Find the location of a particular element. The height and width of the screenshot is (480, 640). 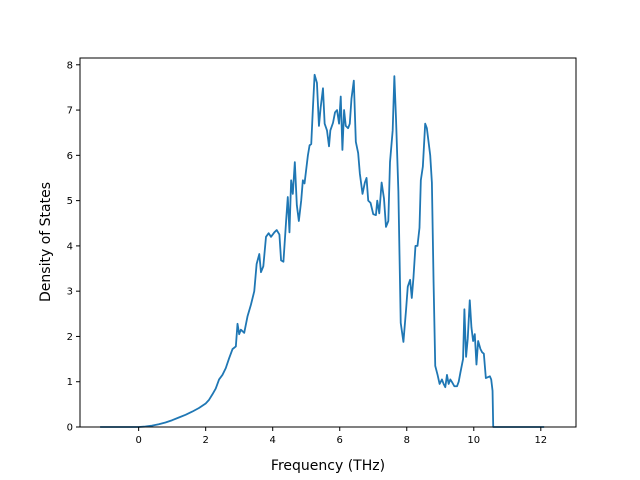

x-axis-ticks: 0 2 4 6 8 10 12 is located at coordinates (341, 436).